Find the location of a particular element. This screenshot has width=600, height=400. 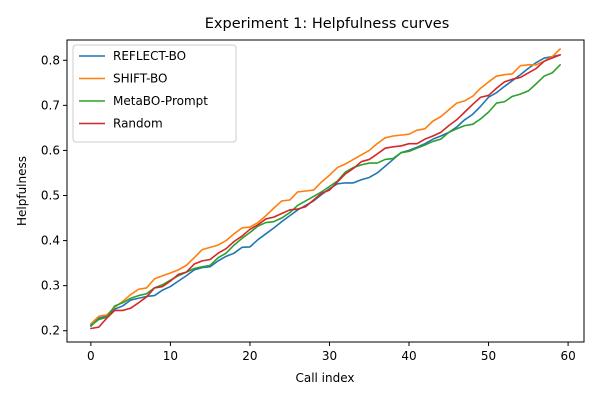

legend-entry: MetaBO-Prompt is located at coordinates (160, 101).